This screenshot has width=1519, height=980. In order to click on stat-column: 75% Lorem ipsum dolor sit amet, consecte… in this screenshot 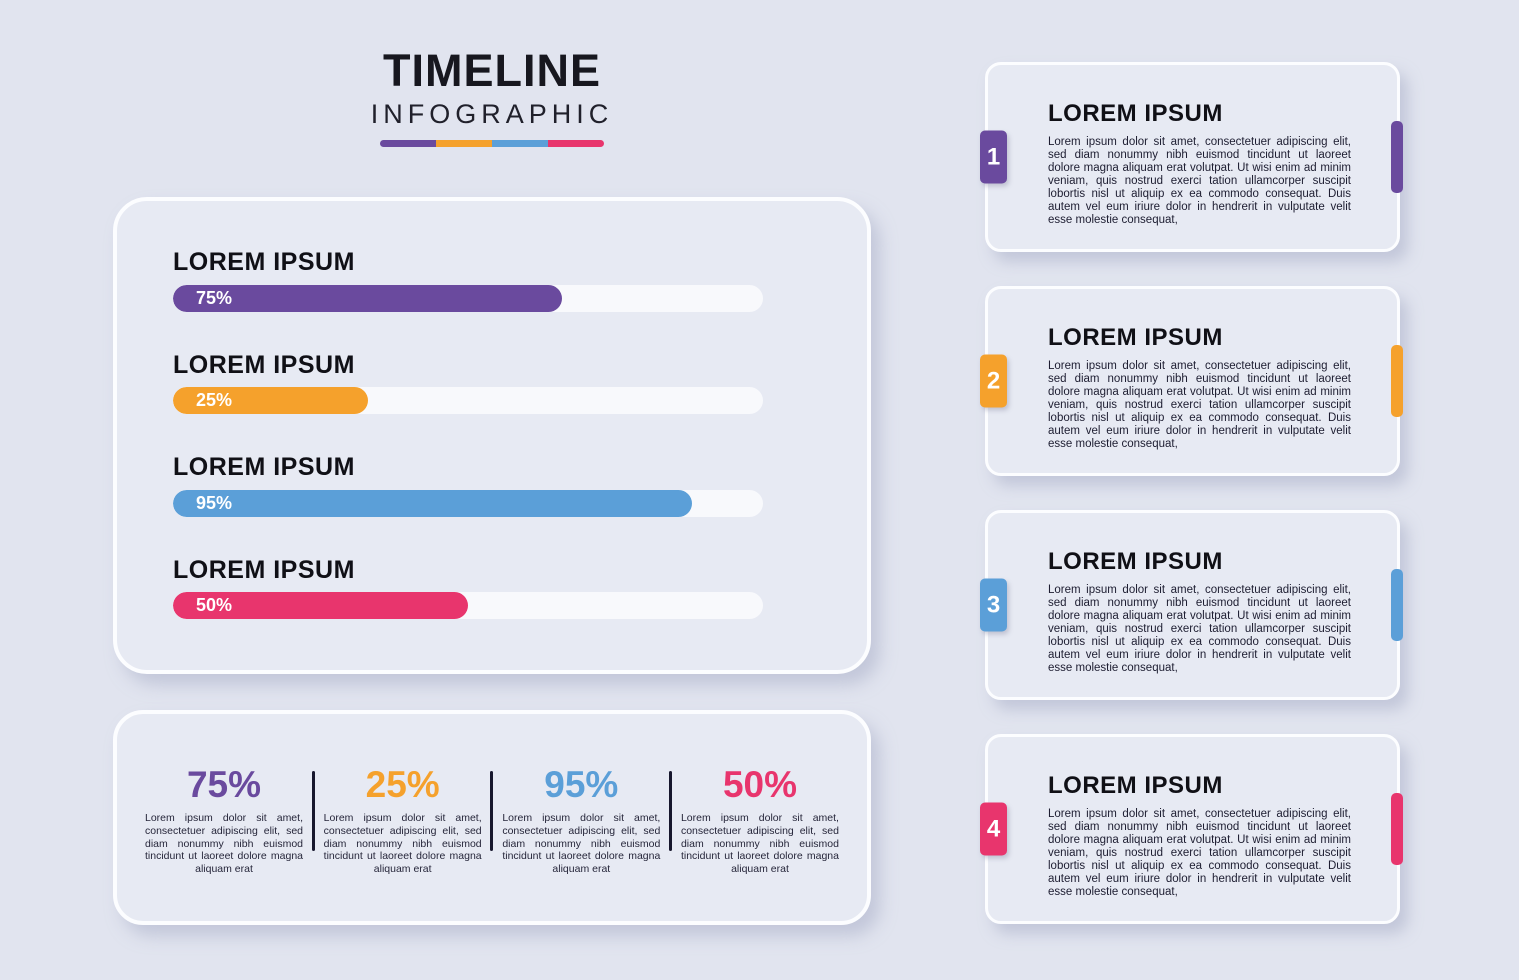, I will do `click(224, 821)`.